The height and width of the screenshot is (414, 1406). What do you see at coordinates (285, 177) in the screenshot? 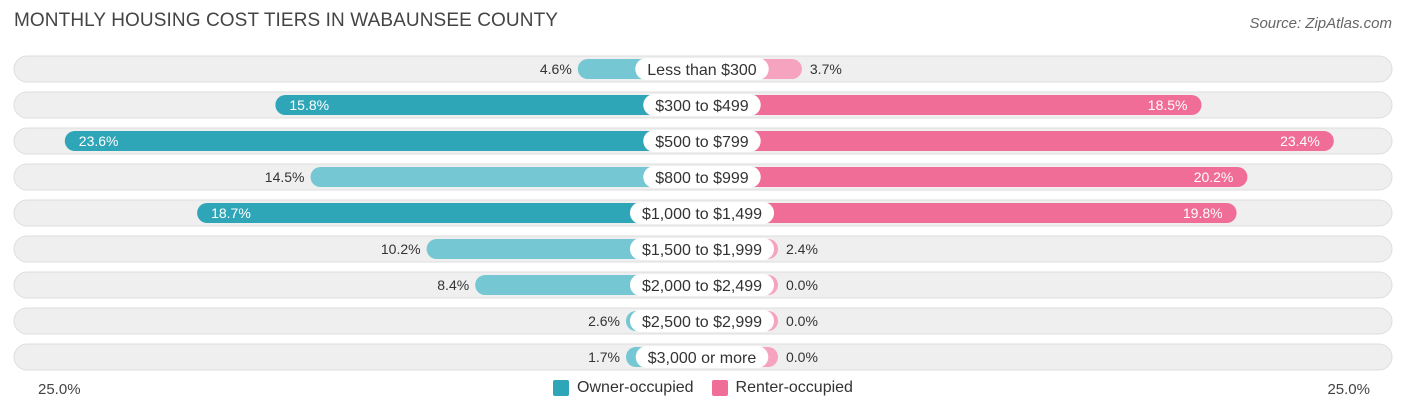
I see `owner-value-label: 14.5%` at bounding box center [285, 177].